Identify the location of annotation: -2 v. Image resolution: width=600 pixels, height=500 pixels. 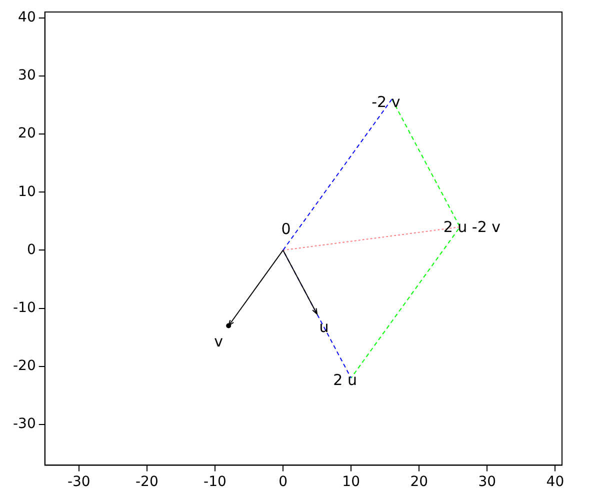
(386, 102).